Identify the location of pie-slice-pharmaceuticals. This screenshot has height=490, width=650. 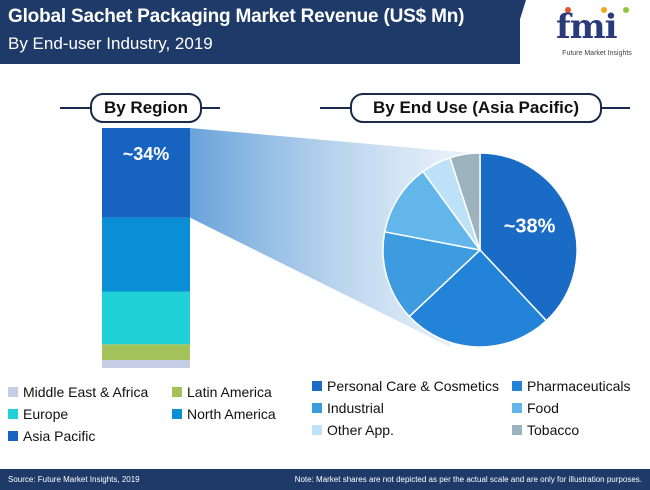
(478, 298).